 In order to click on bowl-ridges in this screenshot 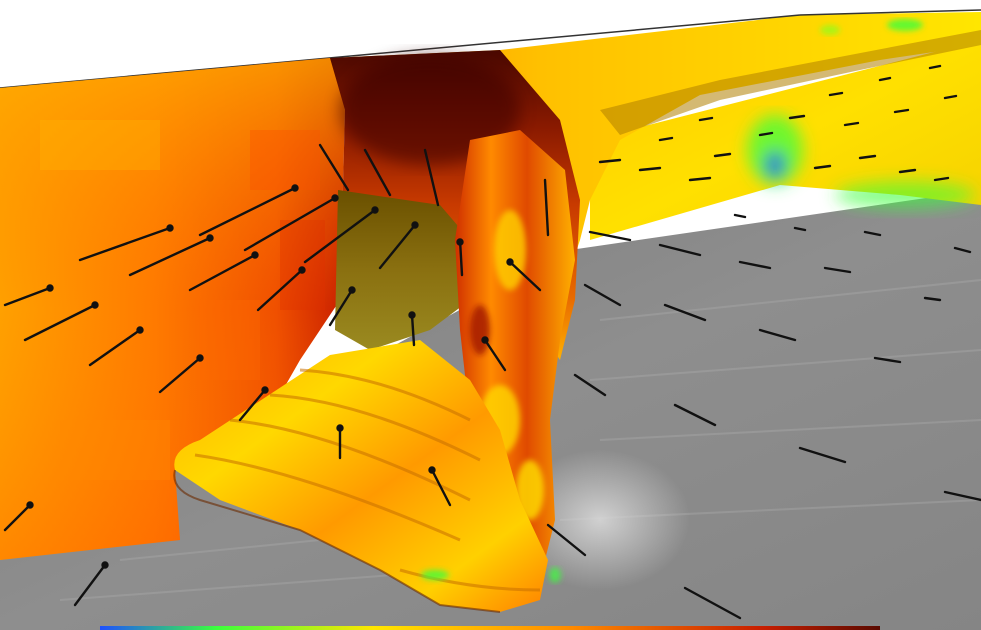, I will do `click(367, 480)`.